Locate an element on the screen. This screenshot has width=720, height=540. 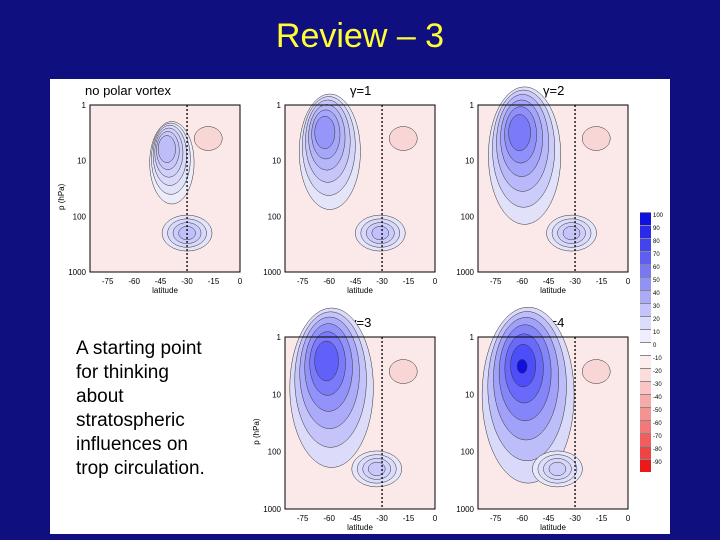
colorbar-row: 10 is located at coordinates (655, 335).